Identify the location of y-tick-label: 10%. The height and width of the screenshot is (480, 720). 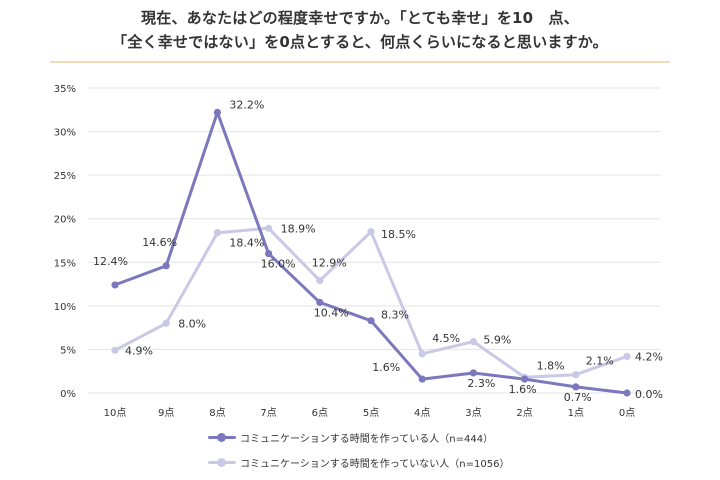
(65, 307).